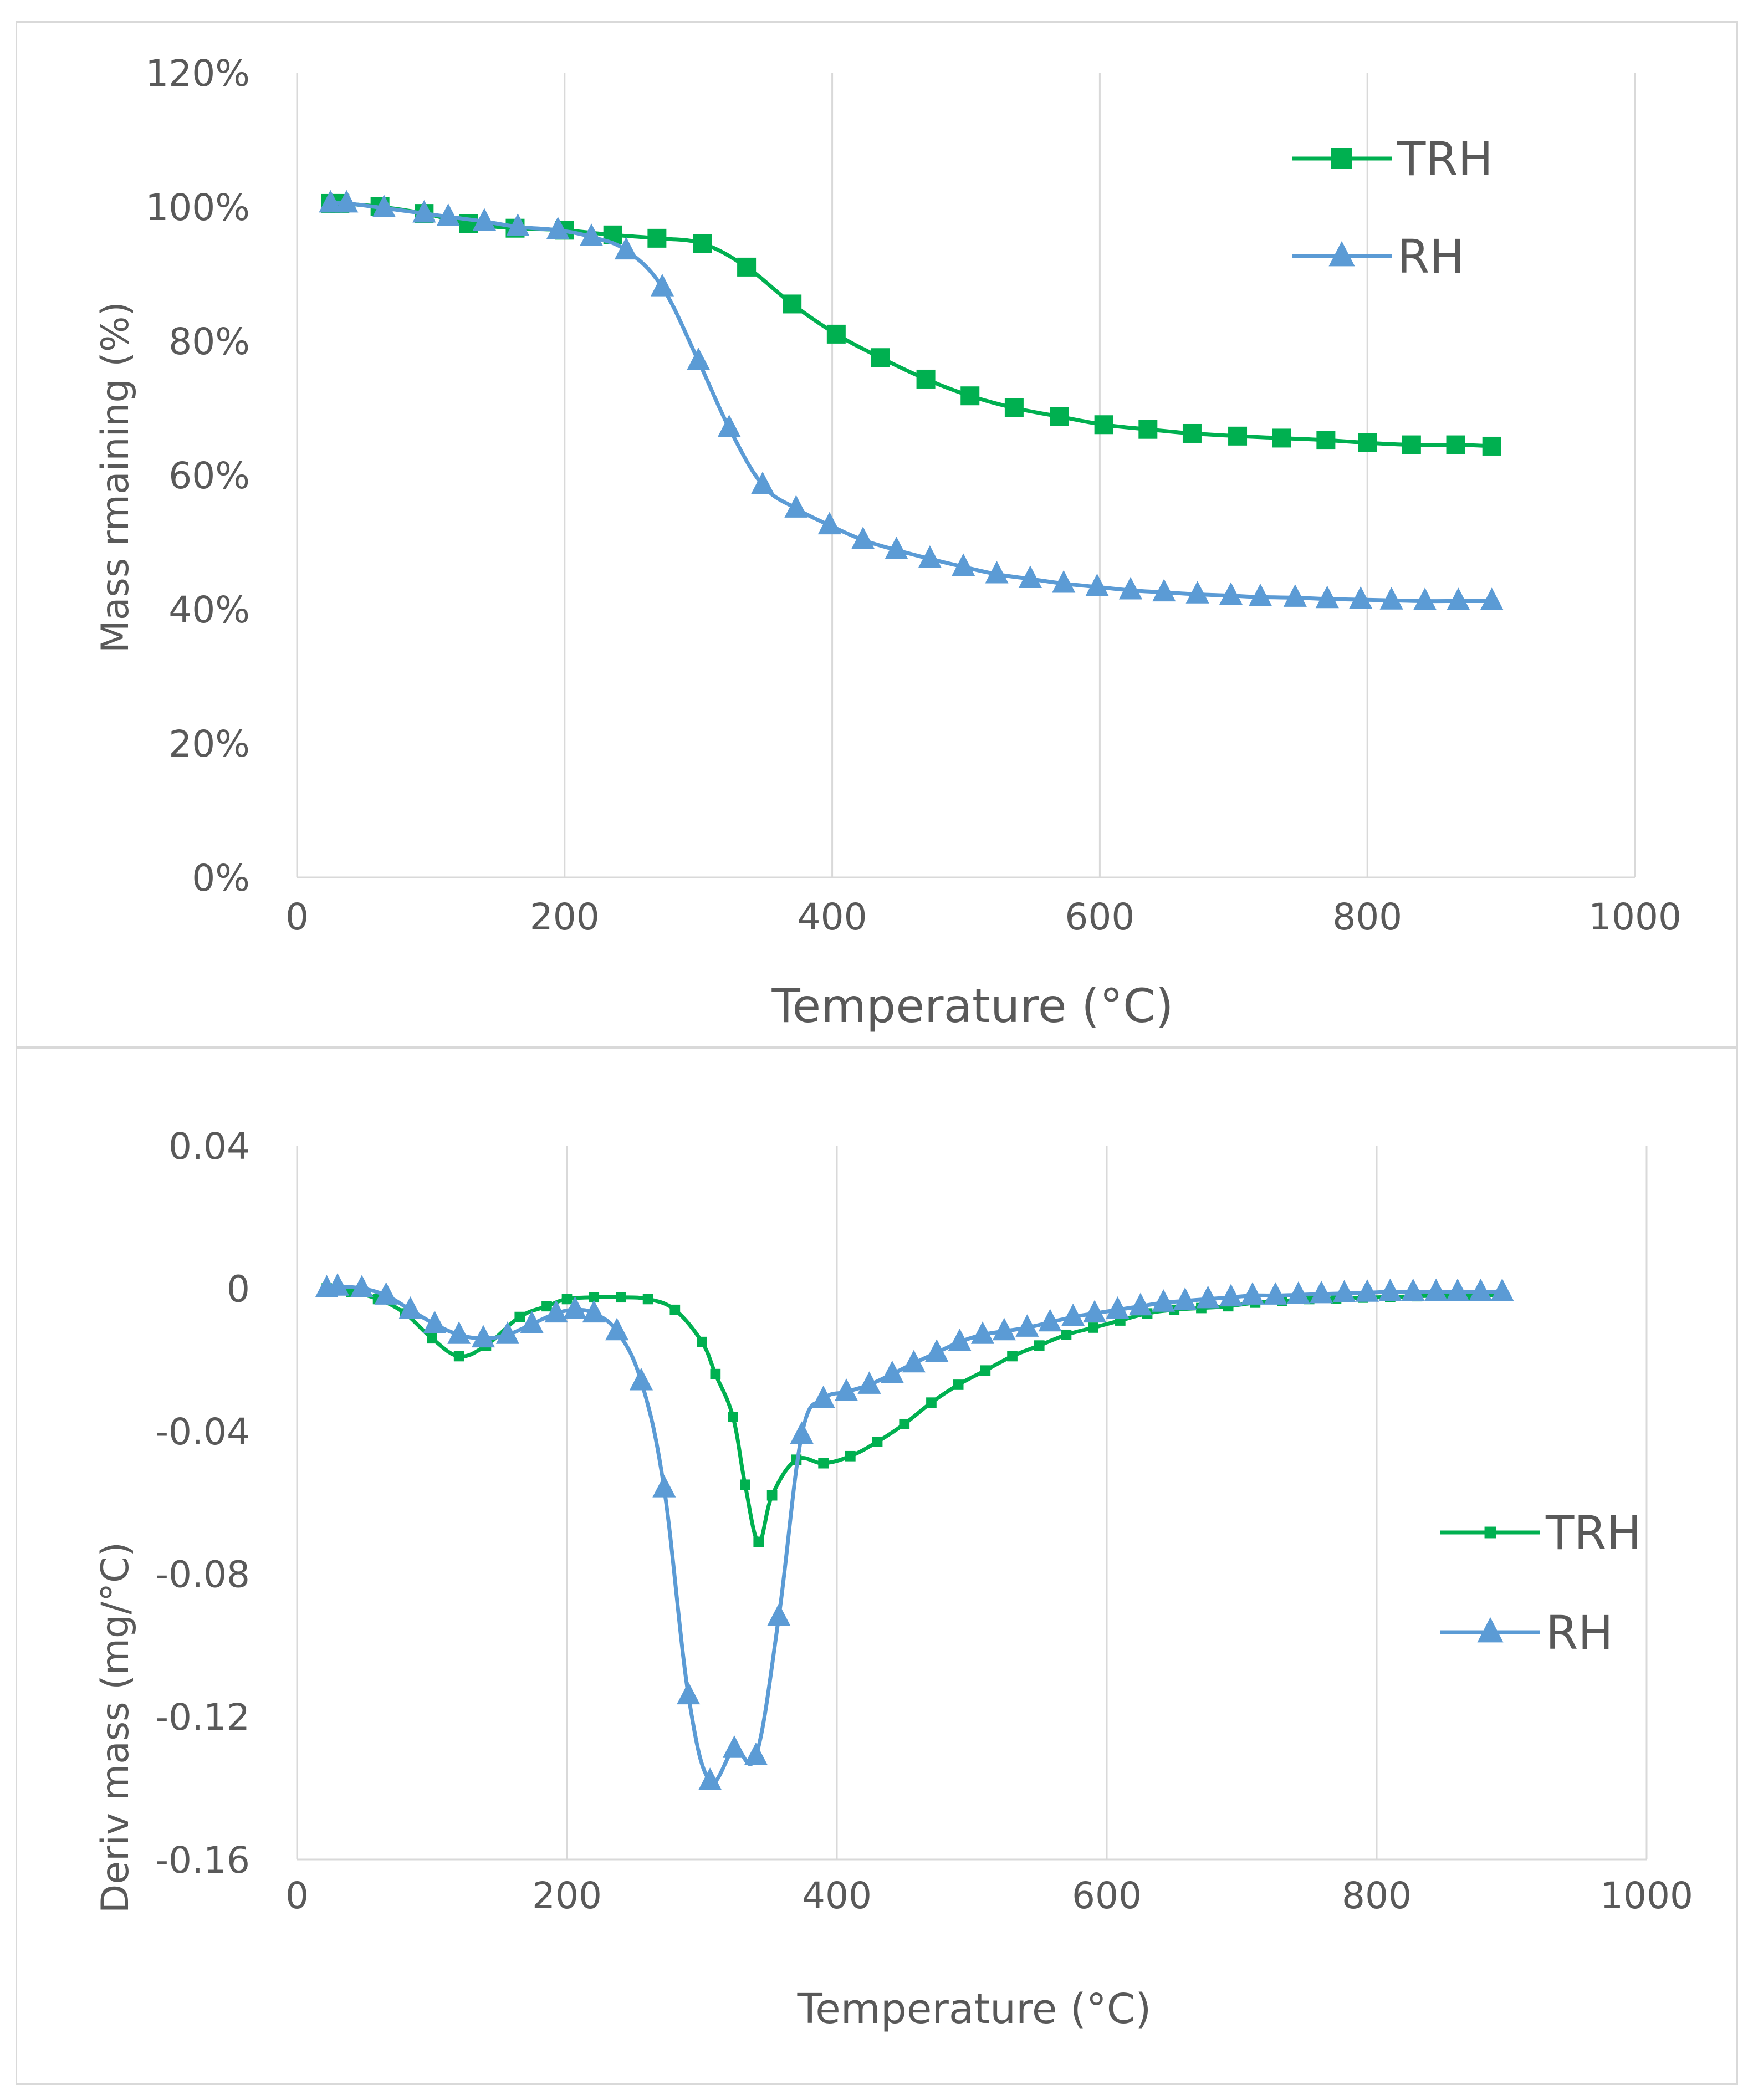 The image size is (1753, 2100). What do you see at coordinates (297, 1895) in the screenshot?
I see `x-tick-label: 0` at bounding box center [297, 1895].